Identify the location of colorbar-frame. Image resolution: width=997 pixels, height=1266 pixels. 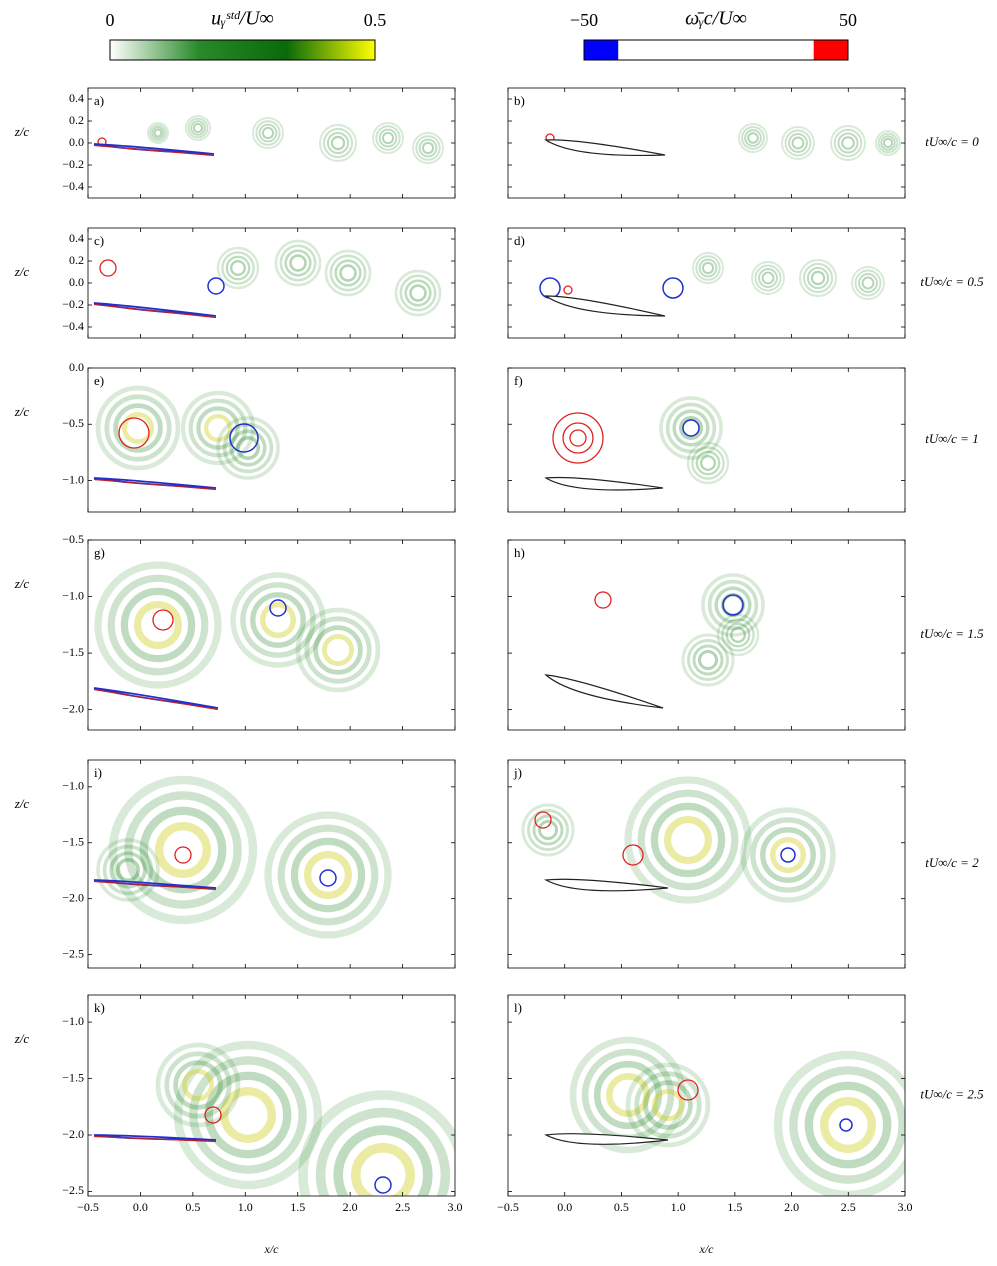
(716, 50).